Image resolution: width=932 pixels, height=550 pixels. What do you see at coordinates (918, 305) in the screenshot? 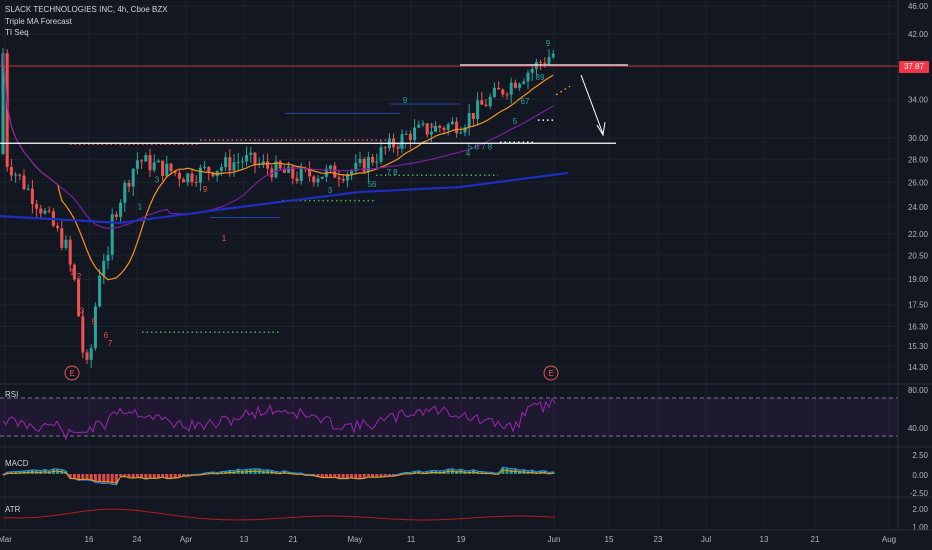
I see `price-tick-label: 17.50` at bounding box center [918, 305].